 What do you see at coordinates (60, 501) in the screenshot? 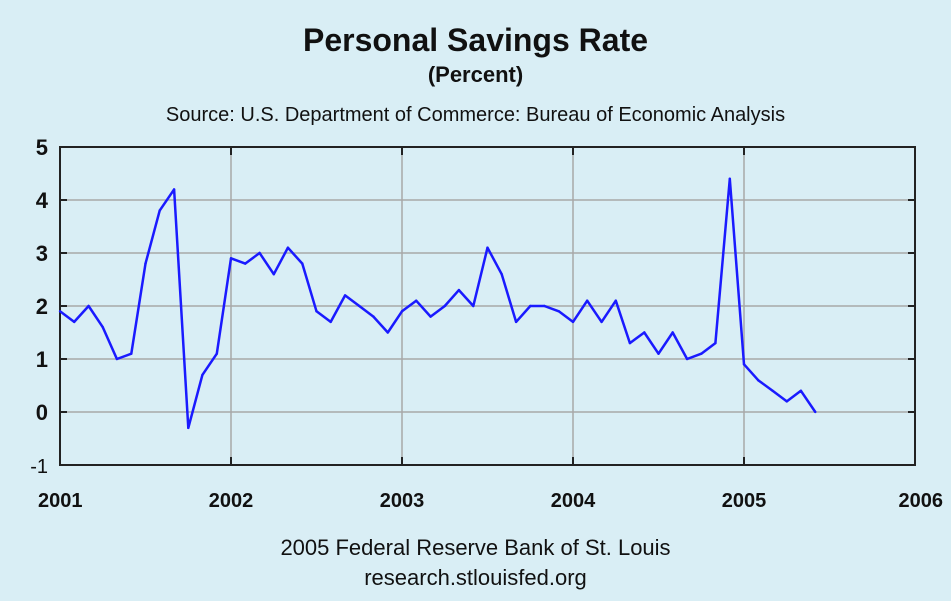
I see `x-tick-label: 2001` at bounding box center [60, 501].